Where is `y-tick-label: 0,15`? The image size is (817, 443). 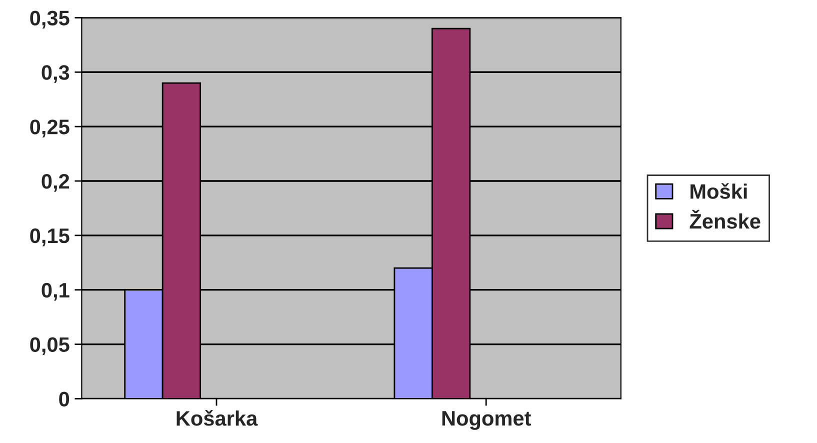 y-tick-label: 0,15 is located at coordinates (50, 237).